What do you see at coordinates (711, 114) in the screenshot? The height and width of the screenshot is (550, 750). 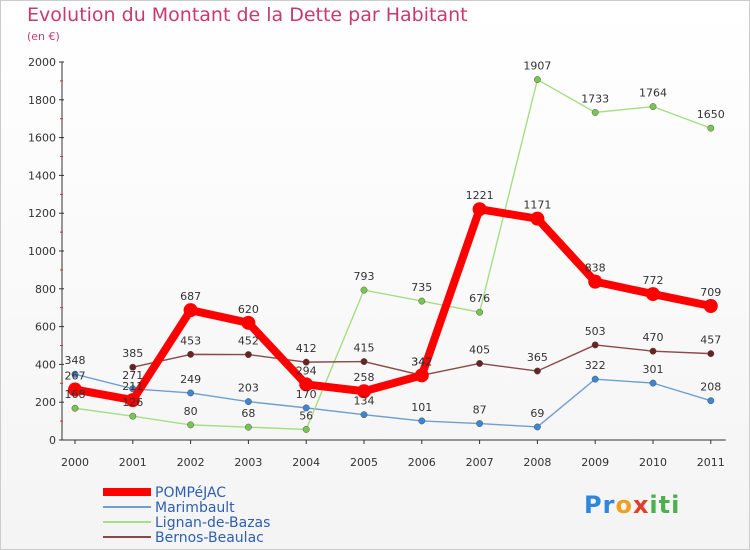 I see `data-label-lignan-de-bazas: 1650` at bounding box center [711, 114].